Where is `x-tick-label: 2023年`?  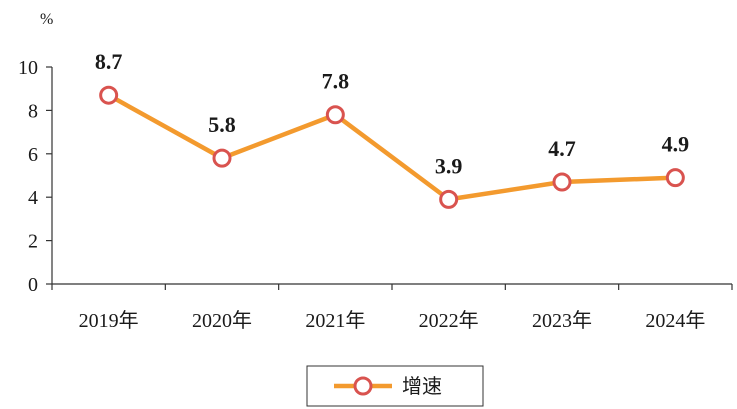 x-tick-label: 2023年 is located at coordinates (562, 320).